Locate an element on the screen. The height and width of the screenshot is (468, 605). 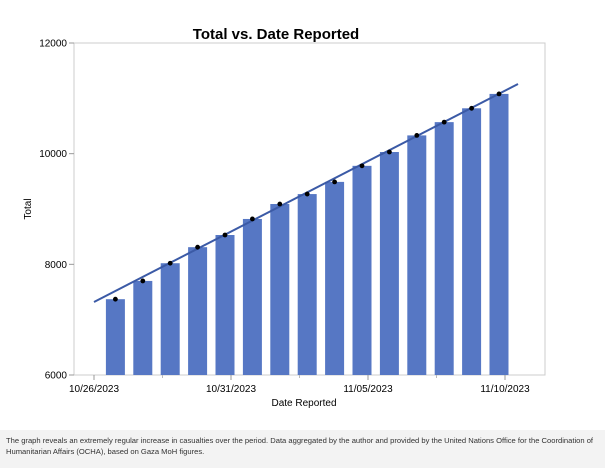
x-axis-label: Date Reported is located at coordinates (303, 403).